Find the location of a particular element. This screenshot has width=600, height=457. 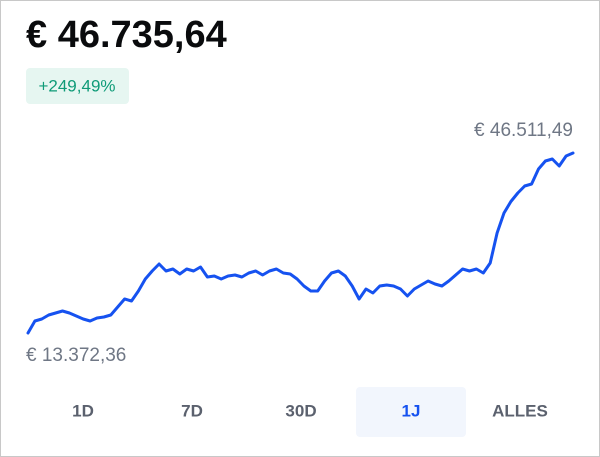

tab: 1J is located at coordinates (411, 410).